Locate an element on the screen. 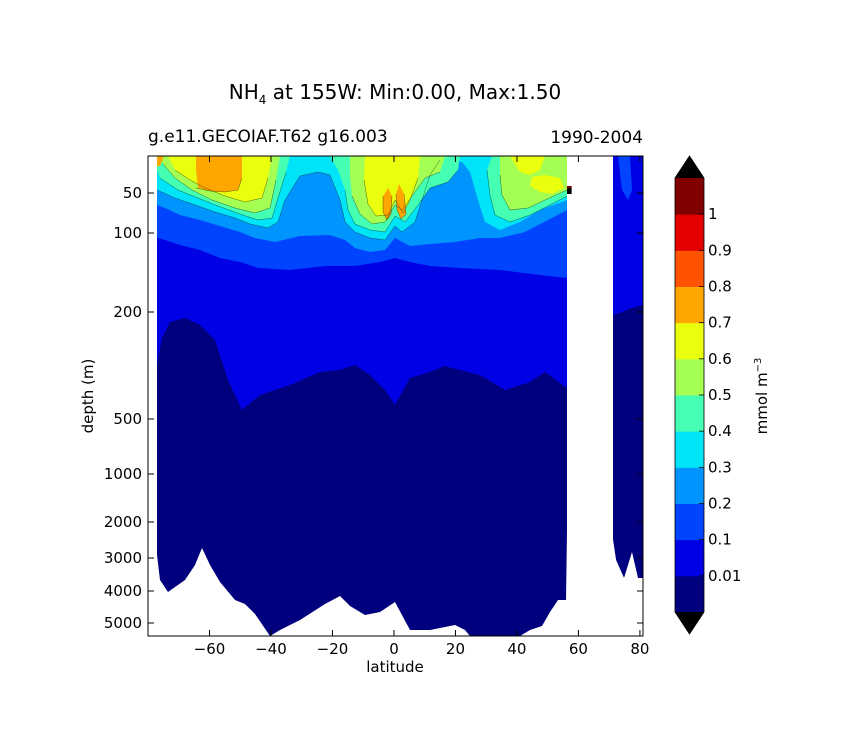  chart-title: NH4 at 155W: Min:0.00, Max:1.50 is located at coordinates (395, 93).